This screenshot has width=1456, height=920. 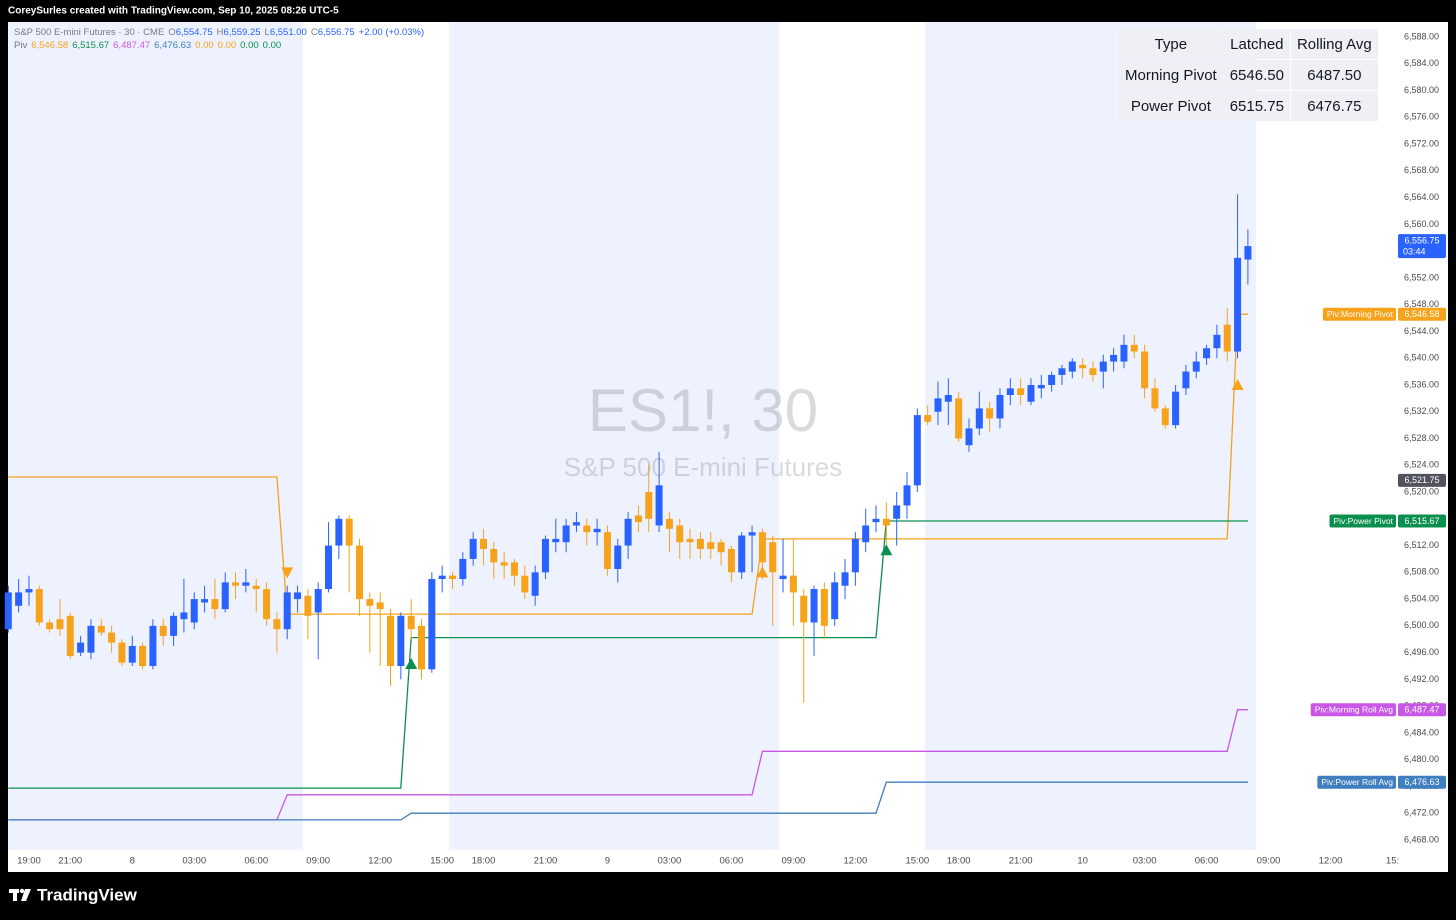 I want to click on indicator-value: 6,546.58, so click(x=50, y=45).